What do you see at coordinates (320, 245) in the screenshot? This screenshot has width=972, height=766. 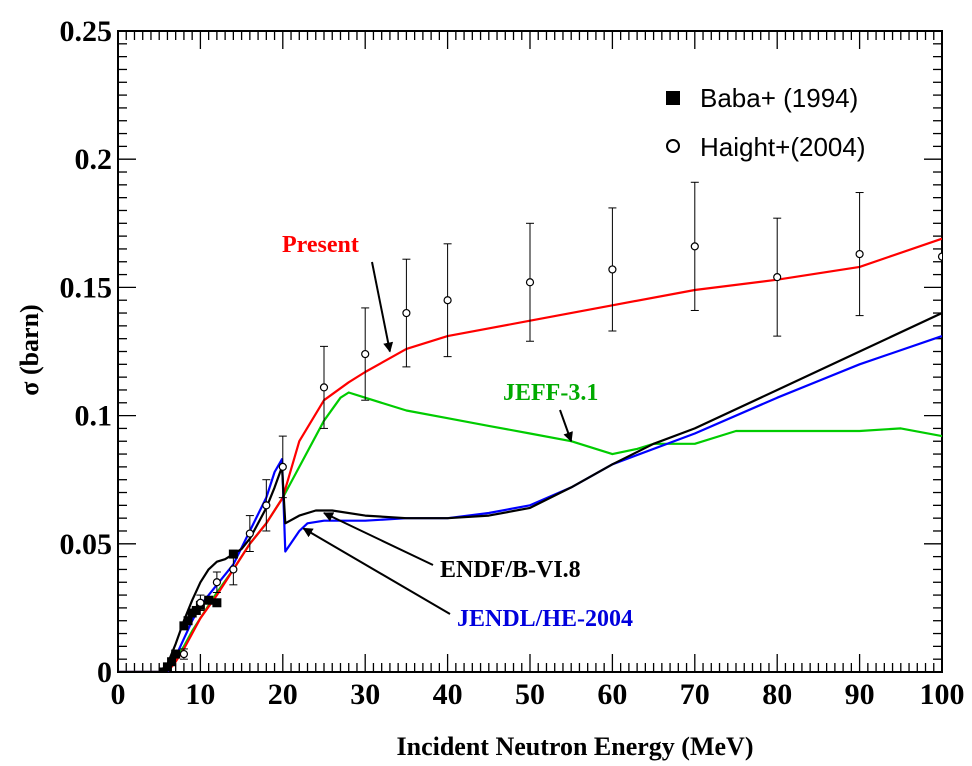 I see `annotation-label-present: Present` at bounding box center [320, 245].